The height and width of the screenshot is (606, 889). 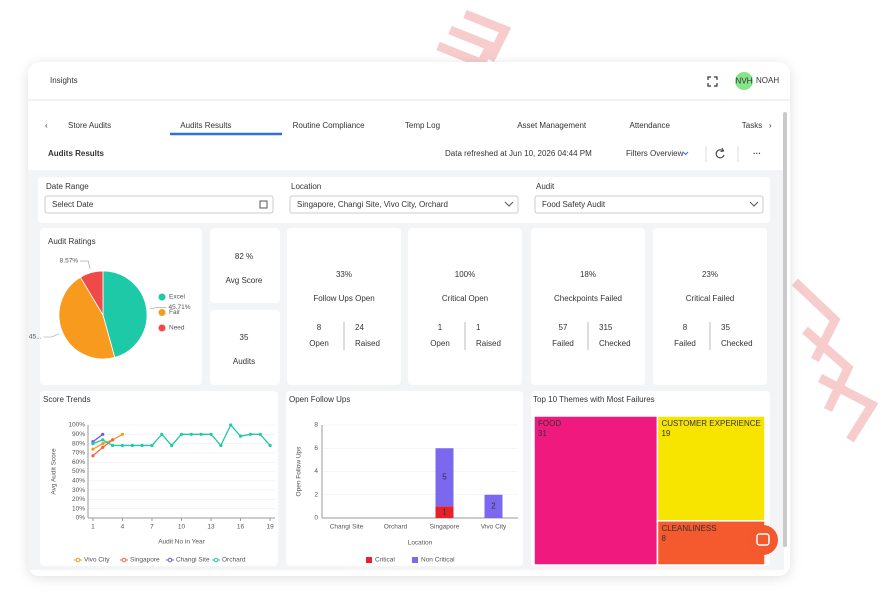 What do you see at coordinates (158, 308) in the screenshot?
I see `label-leader` at bounding box center [158, 308].